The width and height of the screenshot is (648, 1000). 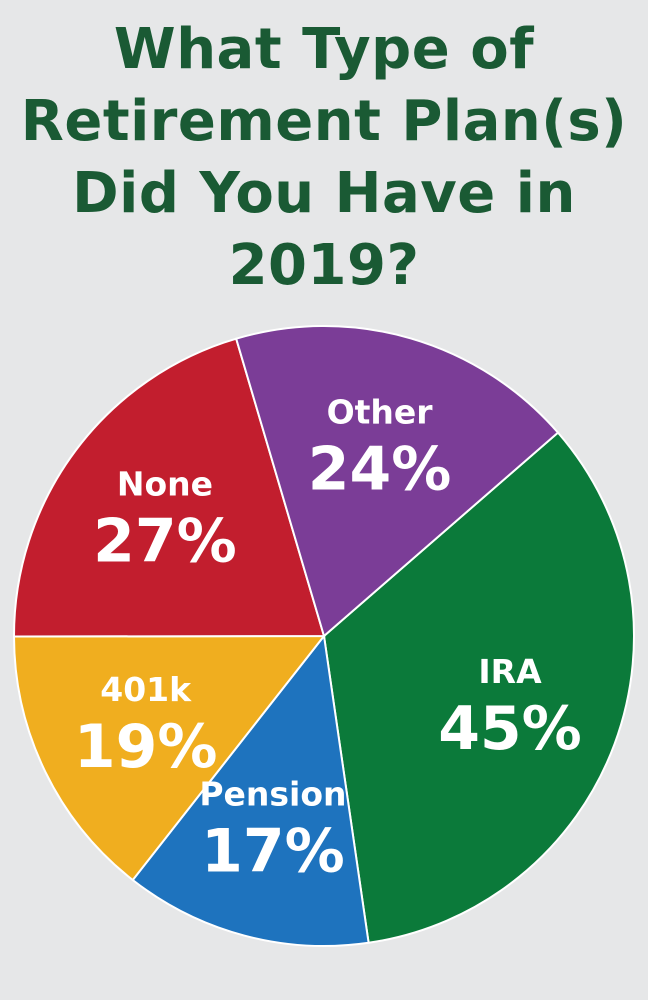 I want to click on slice-value-401k: 19%, so click(x=146, y=747).